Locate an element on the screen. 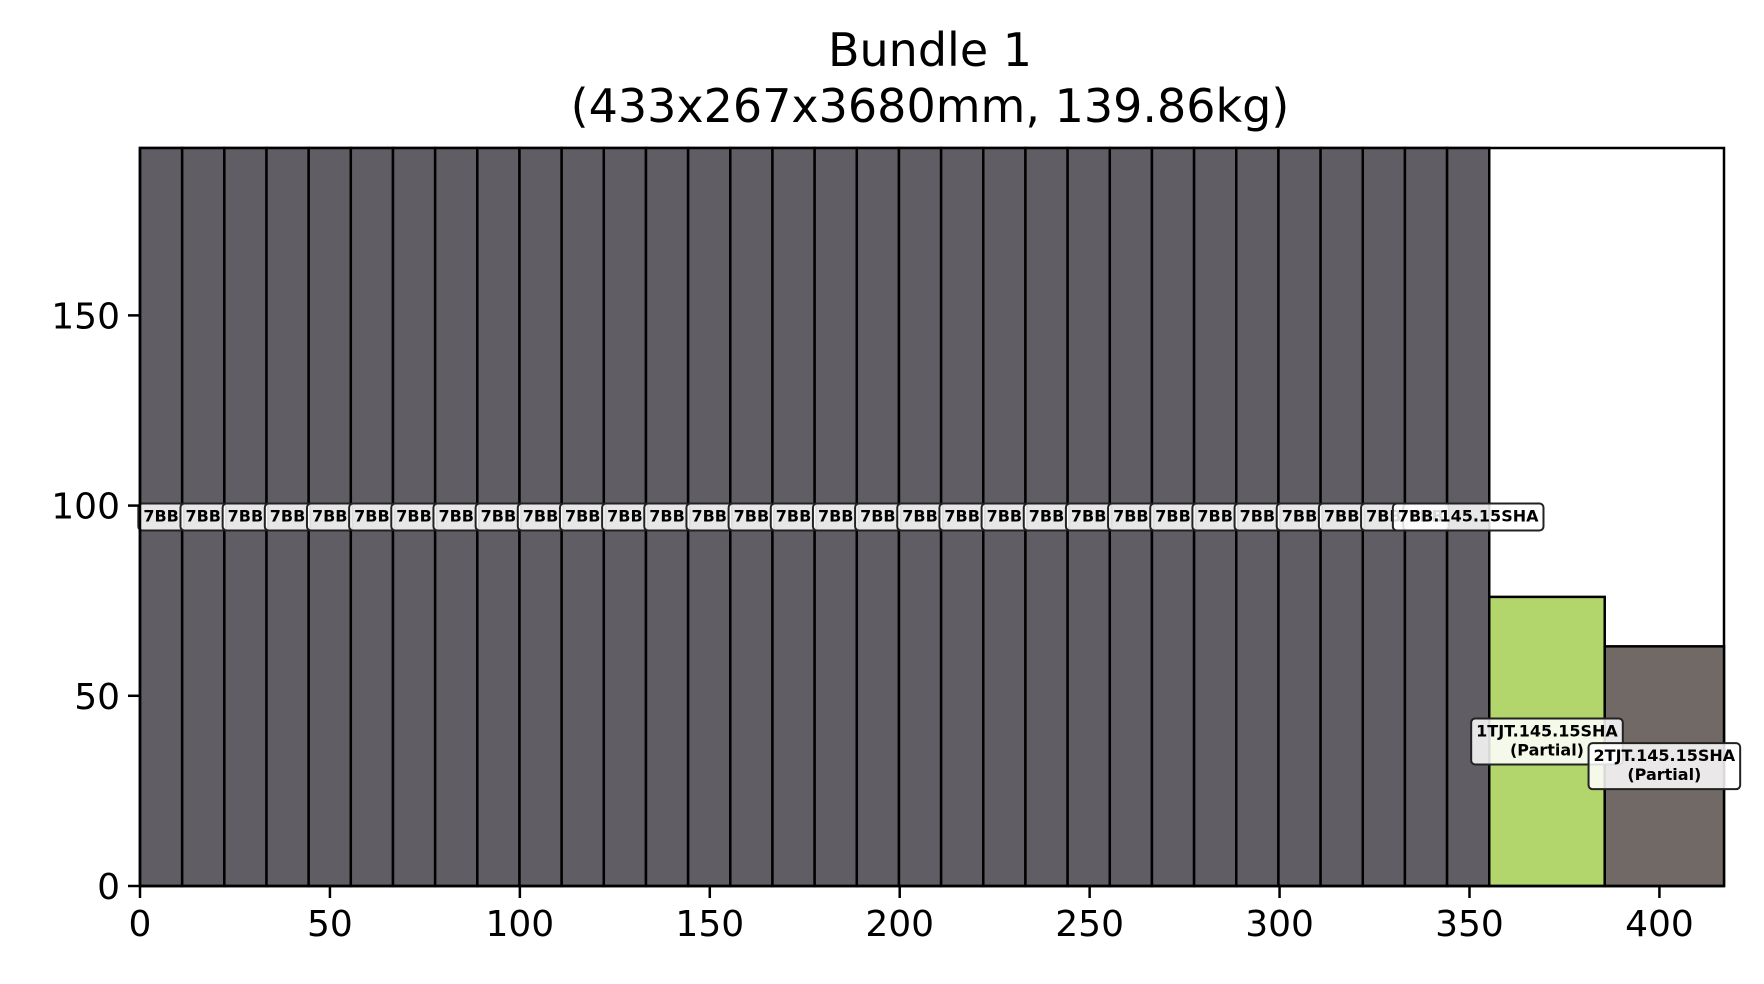 The width and height of the screenshot is (1764, 984). x-tick-label: 0 is located at coordinates (140, 924).